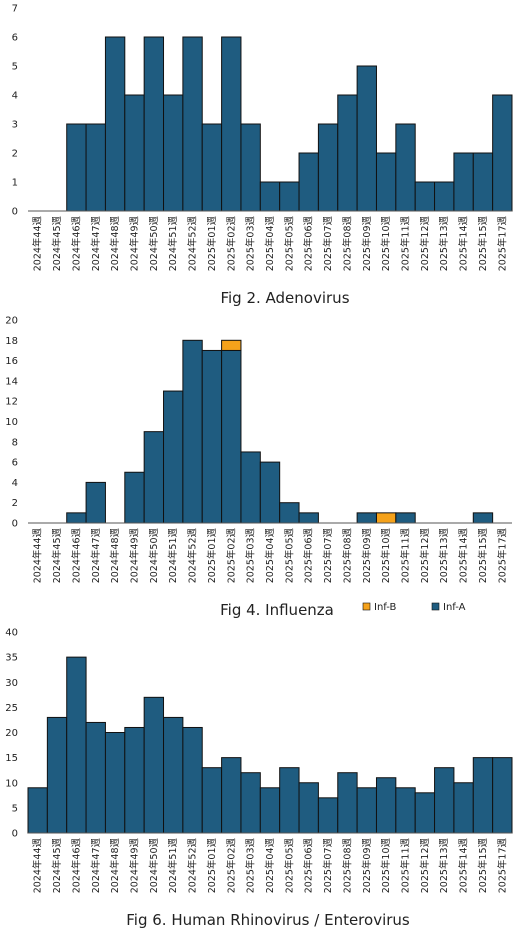  What do you see at coordinates (38, 556) in the screenshot?
I see `x-tick-label: 2024年44週` at bounding box center [38, 556].